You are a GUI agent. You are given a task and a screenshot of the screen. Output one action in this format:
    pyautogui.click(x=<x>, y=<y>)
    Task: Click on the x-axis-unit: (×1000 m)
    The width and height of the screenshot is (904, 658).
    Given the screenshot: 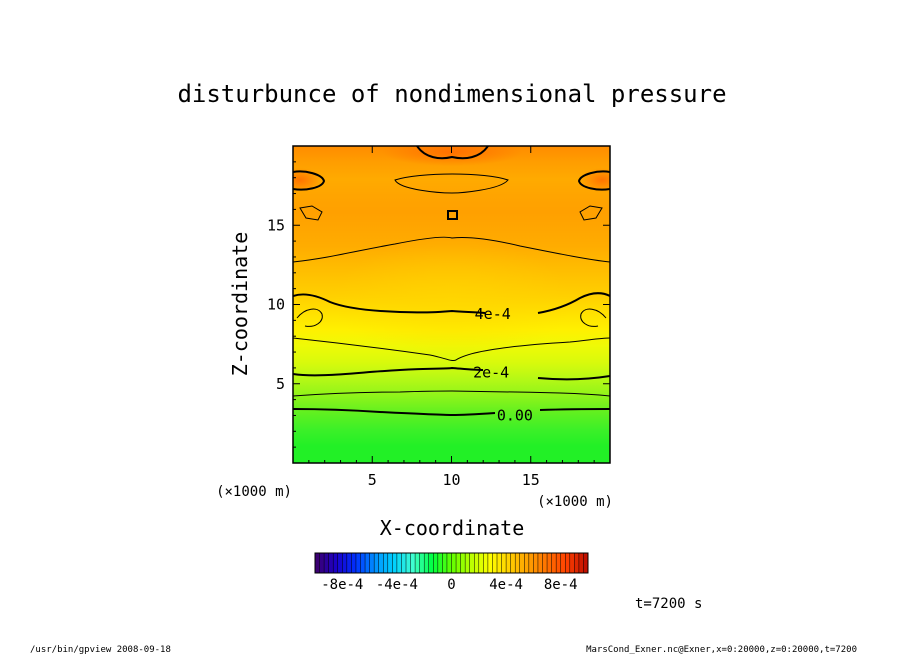 What is the action you would take?
    pyautogui.click(x=575, y=502)
    